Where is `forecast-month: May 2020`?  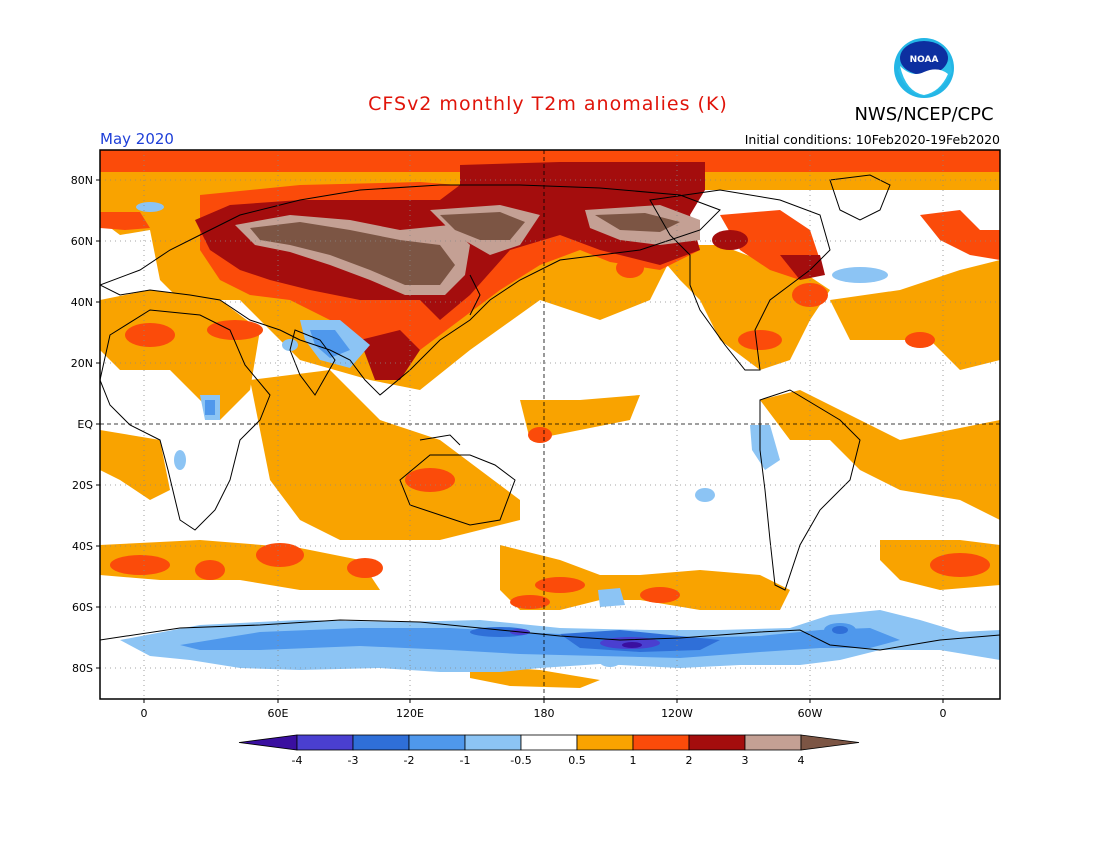 forecast-month: May 2020 is located at coordinates (137, 139).